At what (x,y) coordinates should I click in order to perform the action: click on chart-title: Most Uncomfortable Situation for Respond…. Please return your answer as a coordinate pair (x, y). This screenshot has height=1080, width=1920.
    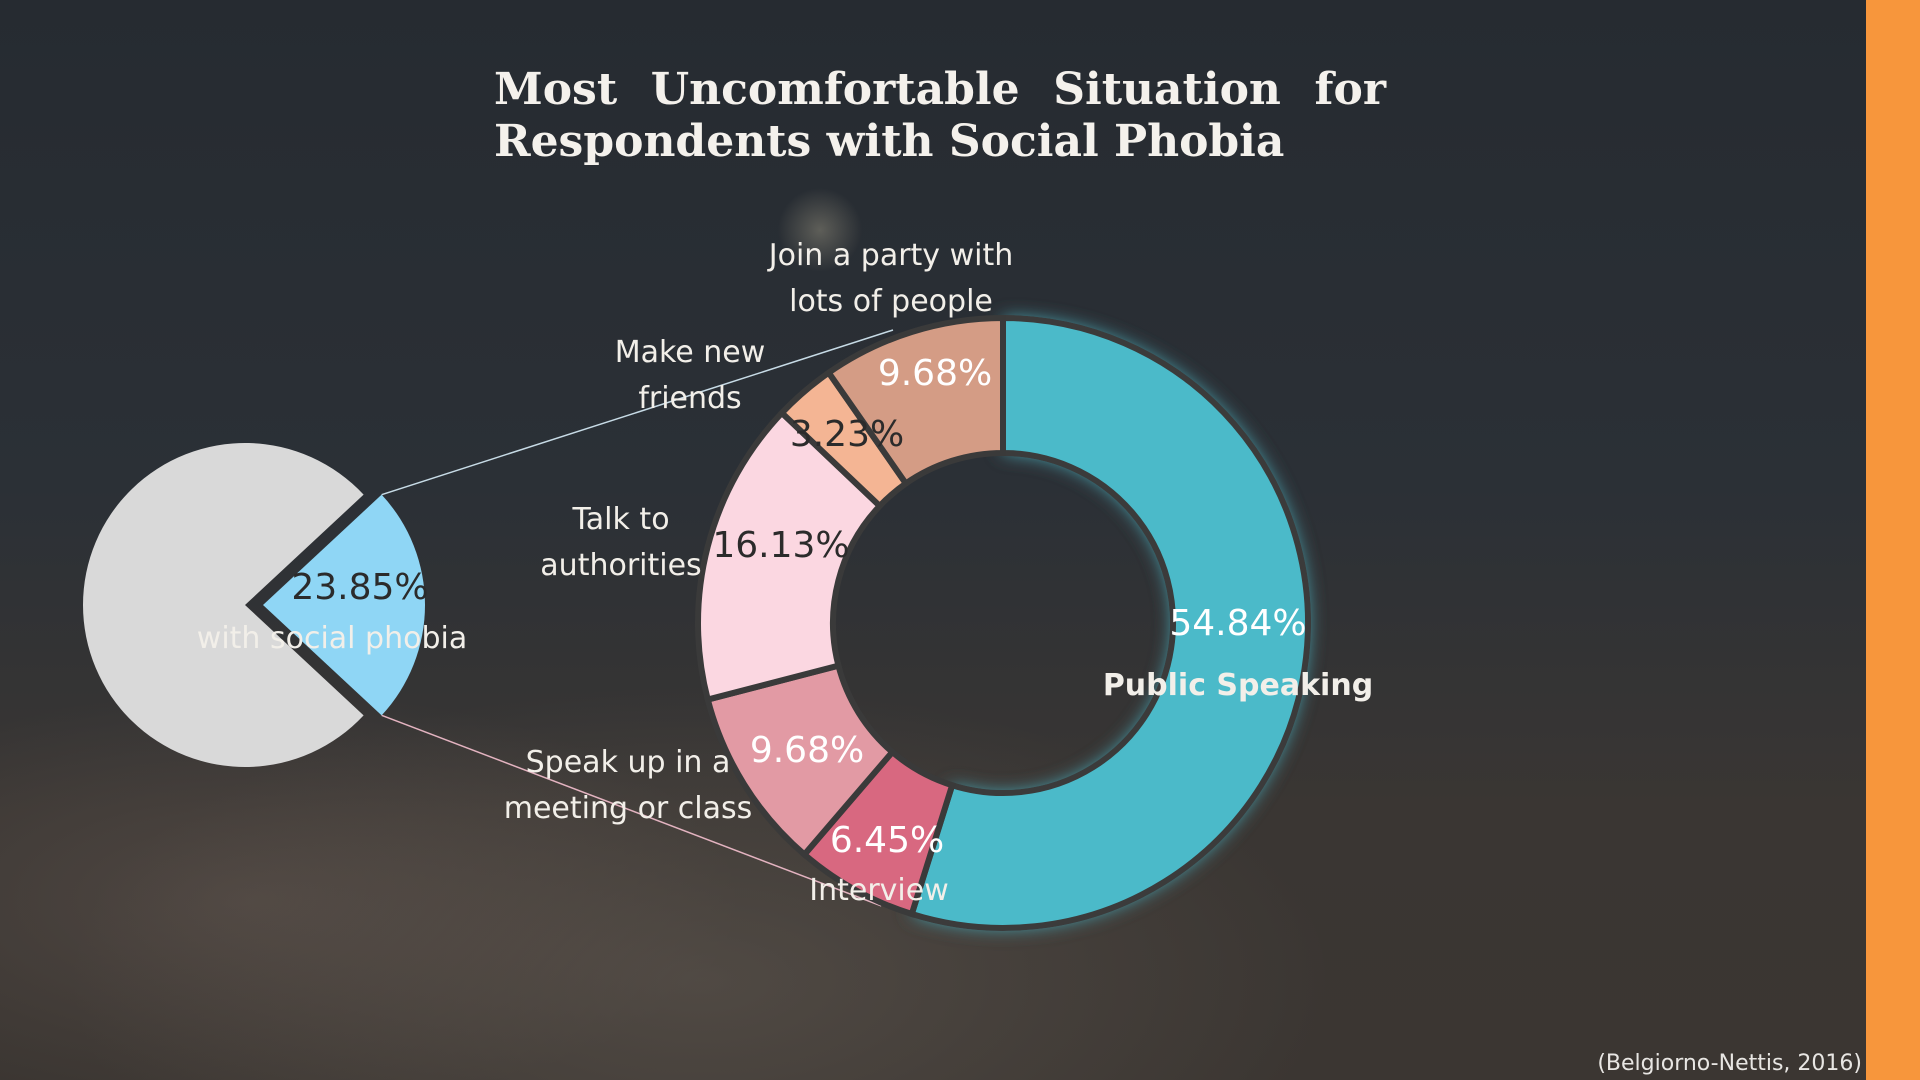
    Looking at the image, I should click on (940, 116).